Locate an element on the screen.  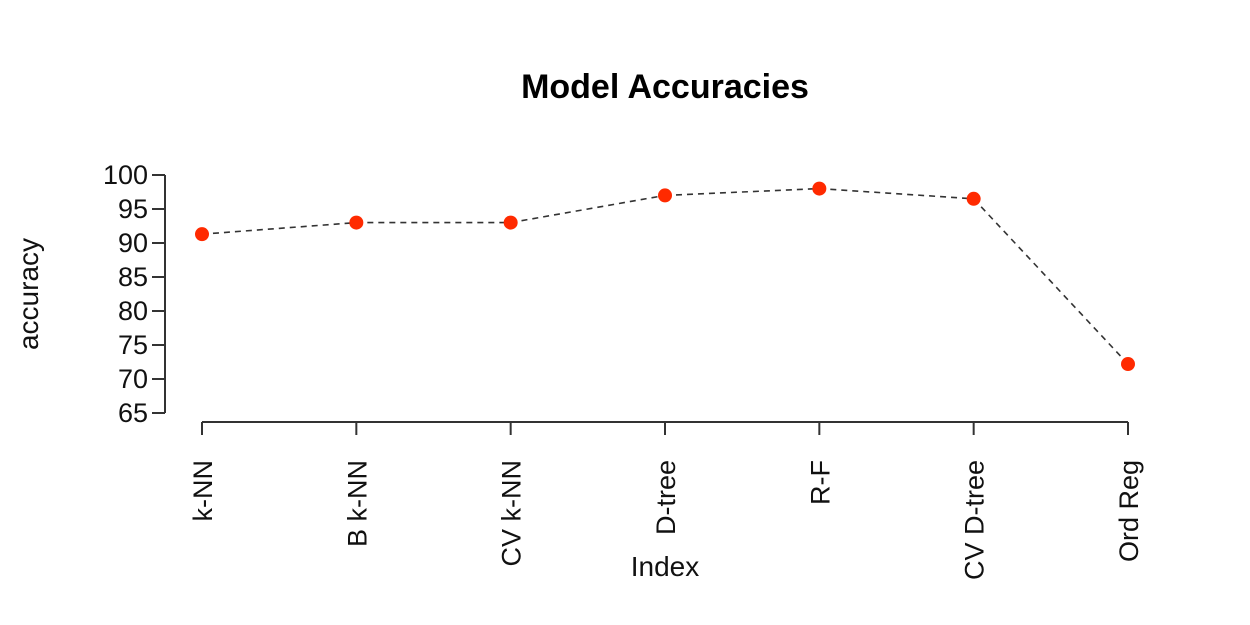
y-axis: 65 70 75 80 85 90 95 100 is located at coordinates (134, 294).